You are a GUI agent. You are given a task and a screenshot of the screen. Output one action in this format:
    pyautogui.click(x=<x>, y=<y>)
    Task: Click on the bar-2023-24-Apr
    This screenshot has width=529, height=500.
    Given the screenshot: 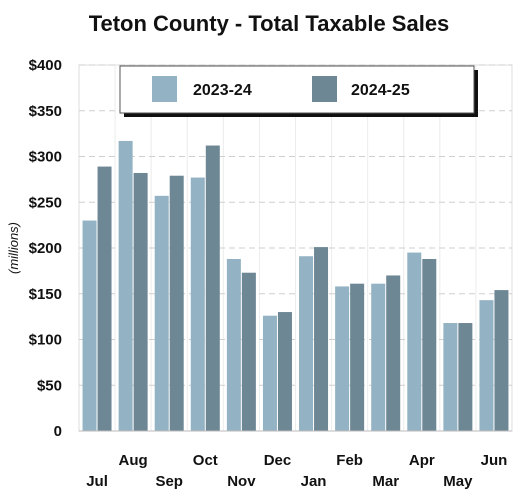 What is the action you would take?
    pyautogui.click(x=414, y=341)
    